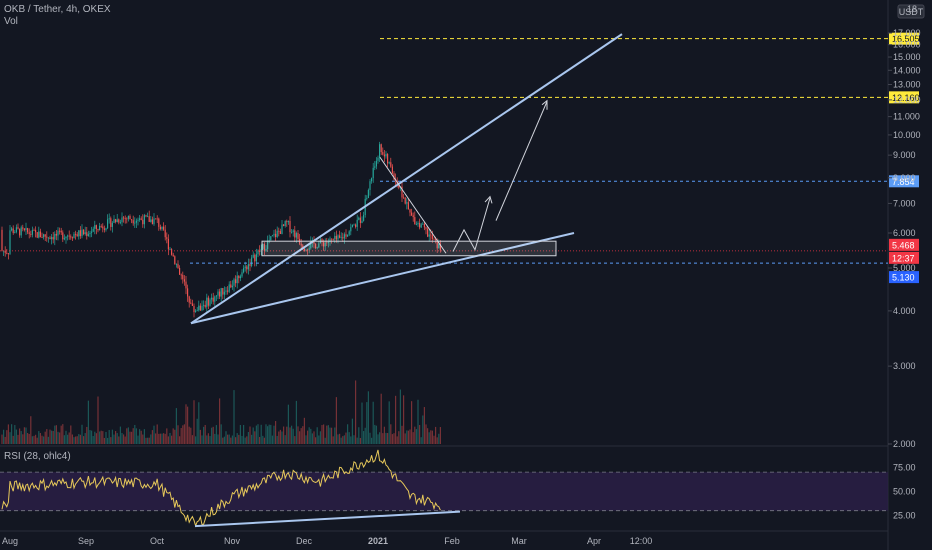  I want to click on wedge-lower-trendline, so click(382, 278).